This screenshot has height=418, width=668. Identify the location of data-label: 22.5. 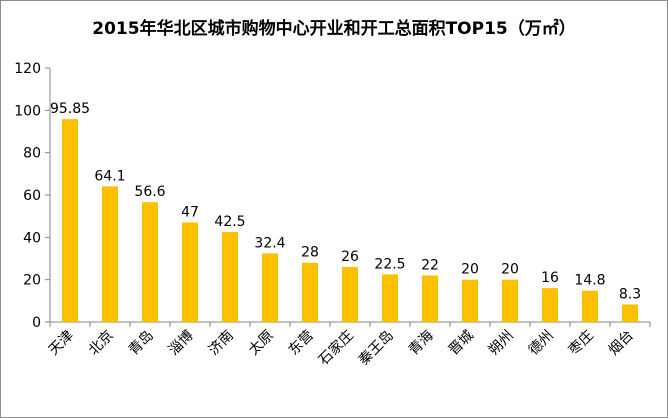
(389, 264).